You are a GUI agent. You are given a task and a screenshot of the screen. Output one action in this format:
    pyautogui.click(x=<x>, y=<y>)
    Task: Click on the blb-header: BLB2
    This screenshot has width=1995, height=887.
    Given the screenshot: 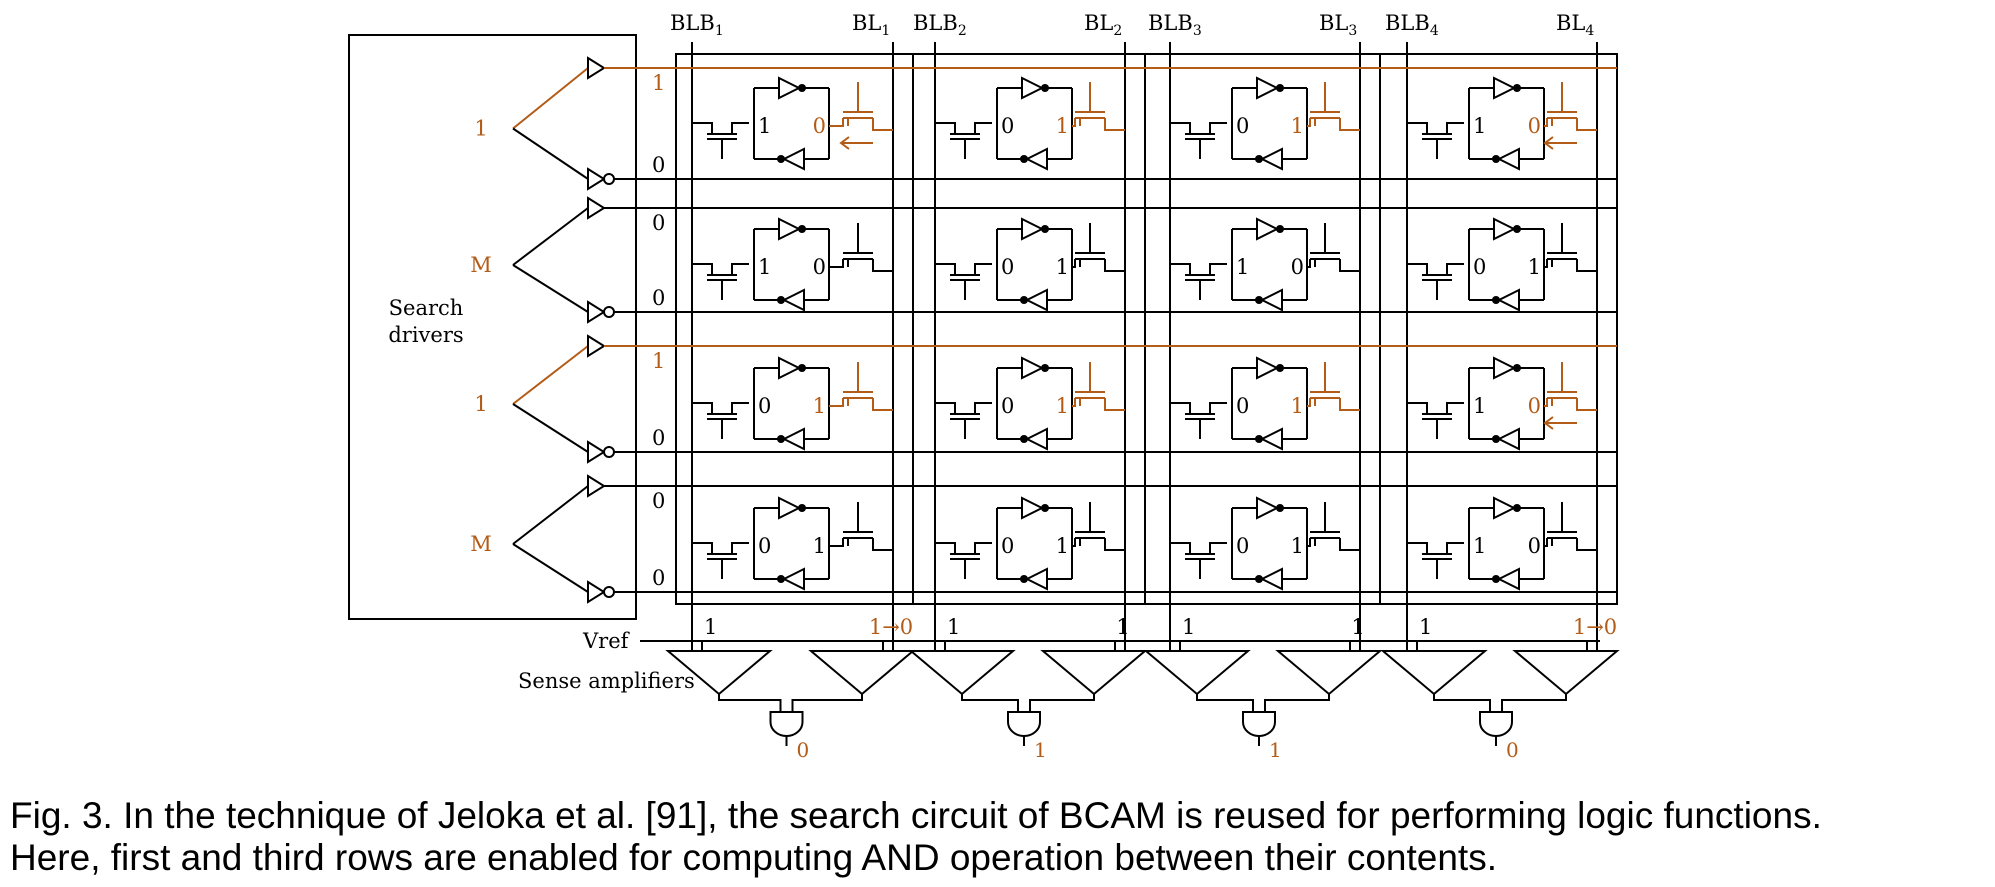 What is the action you would take?
    pyautogui.click(x=940, y=25)
    